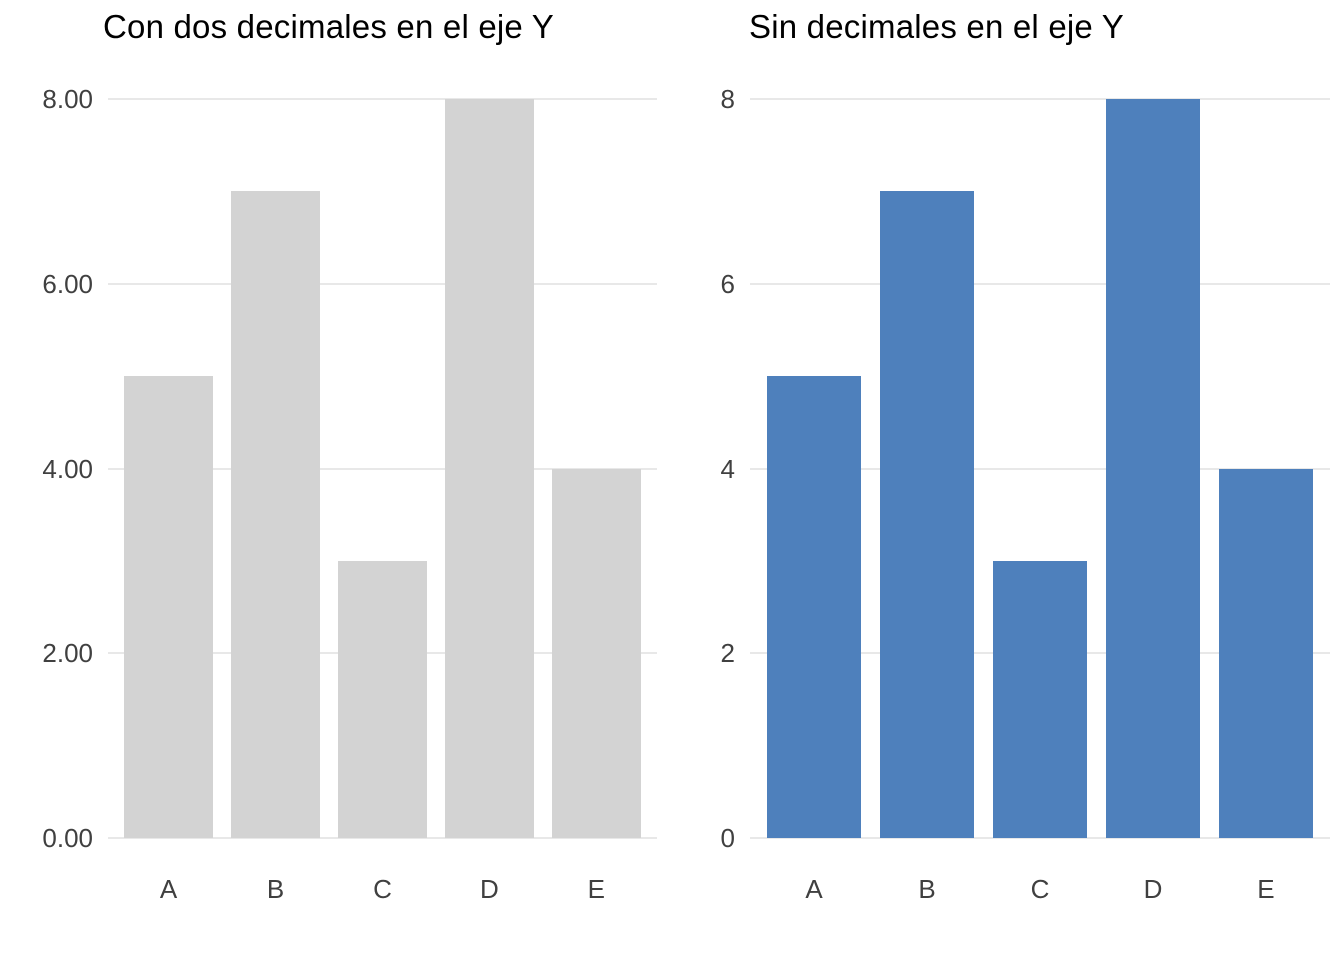 This screenshot has width=1344, height=960. I want to click on y-tick-label: 4.00, so click(67, 468).